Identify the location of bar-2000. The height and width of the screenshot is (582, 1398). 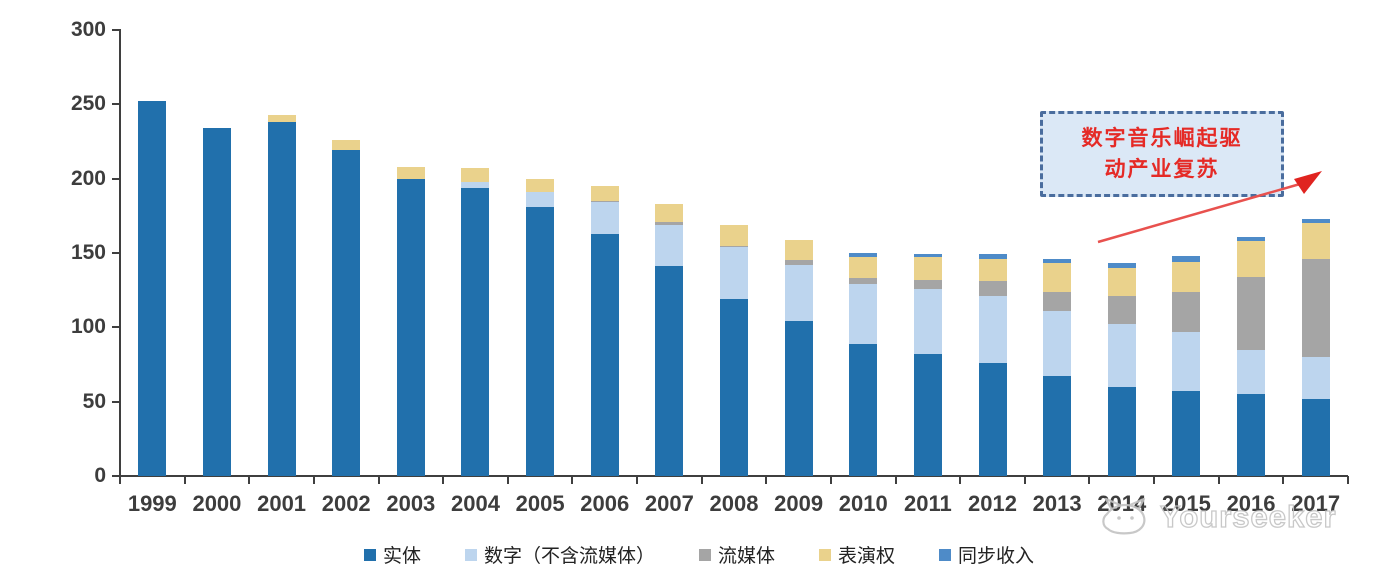
(216, 302).